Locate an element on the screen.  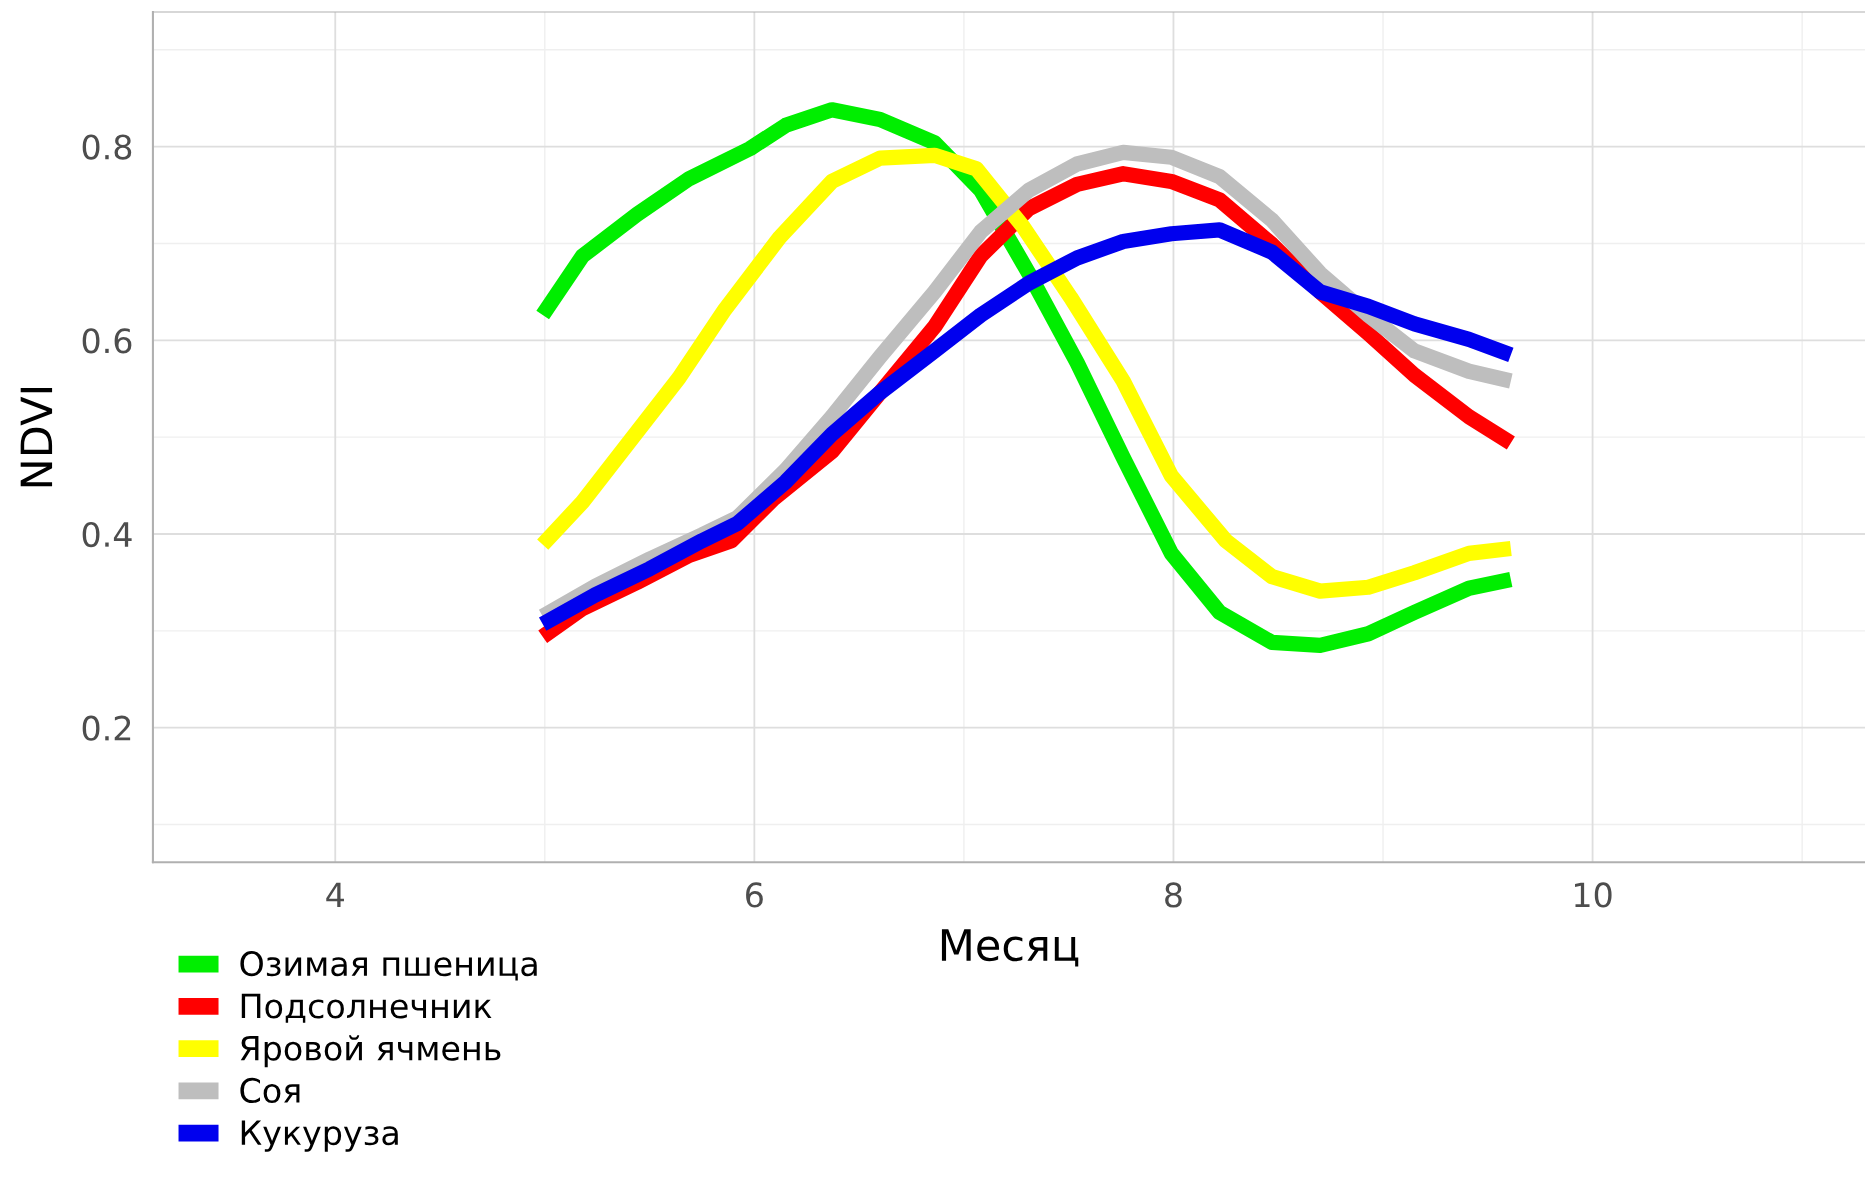
legend-label: Кукуруза is located at coordinates (319, 1136).